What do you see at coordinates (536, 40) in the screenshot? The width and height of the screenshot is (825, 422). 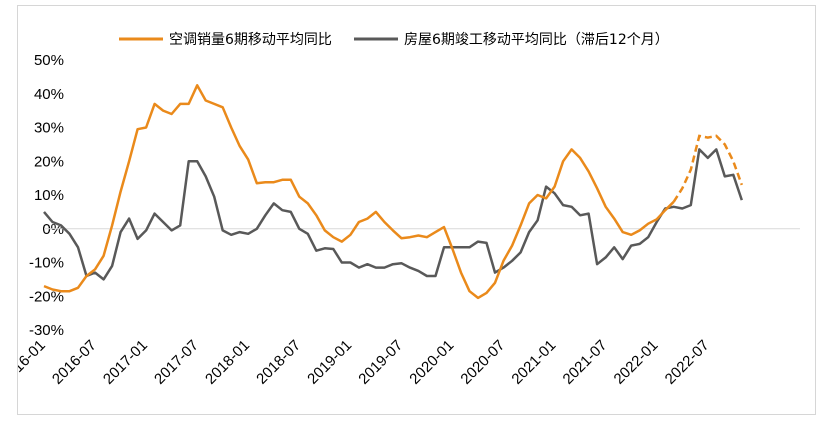 I see `legend-label-housing: 房屋6期竣工移动平均同比（滞后12个月）` at bounding box center [536, 40].